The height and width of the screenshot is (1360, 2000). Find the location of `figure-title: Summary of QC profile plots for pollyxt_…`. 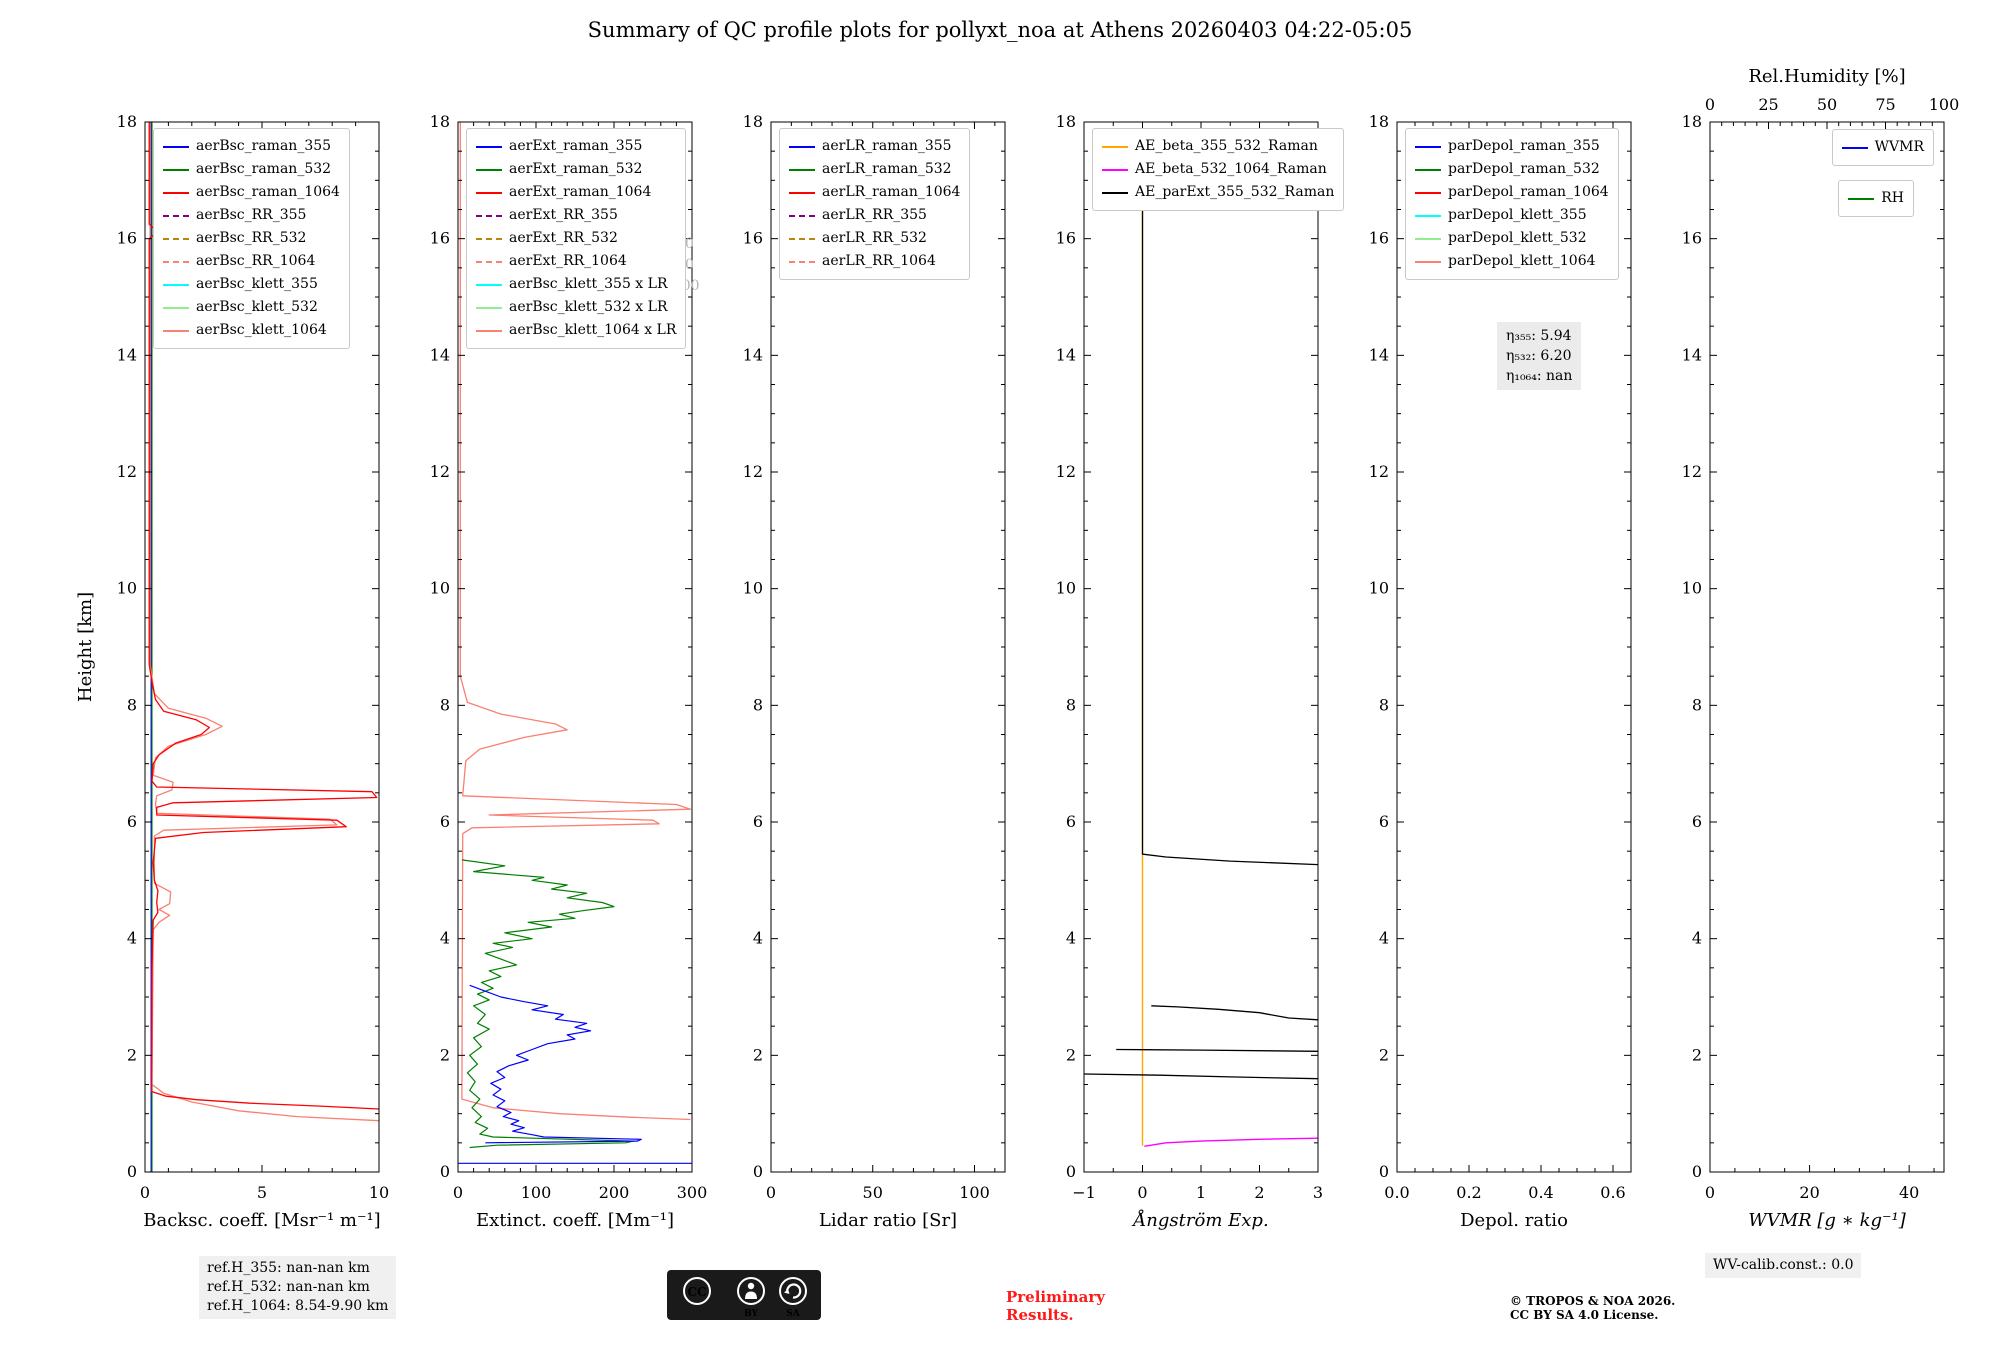

figure-title: Summary of QC profile plots for pollyxt_… is located at coordinates (1000, 30).